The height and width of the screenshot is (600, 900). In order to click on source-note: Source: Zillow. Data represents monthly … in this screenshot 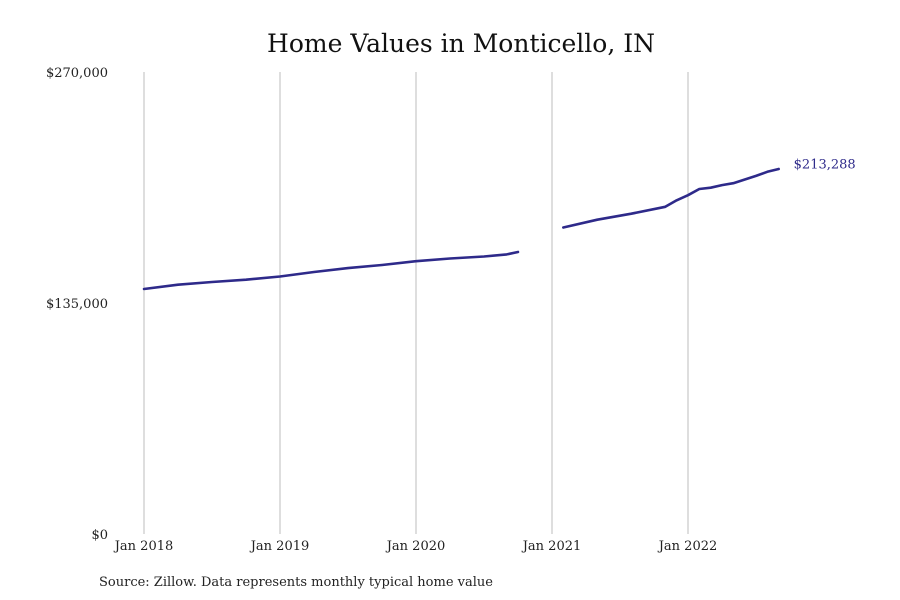, I will do `click(296, 582)`.